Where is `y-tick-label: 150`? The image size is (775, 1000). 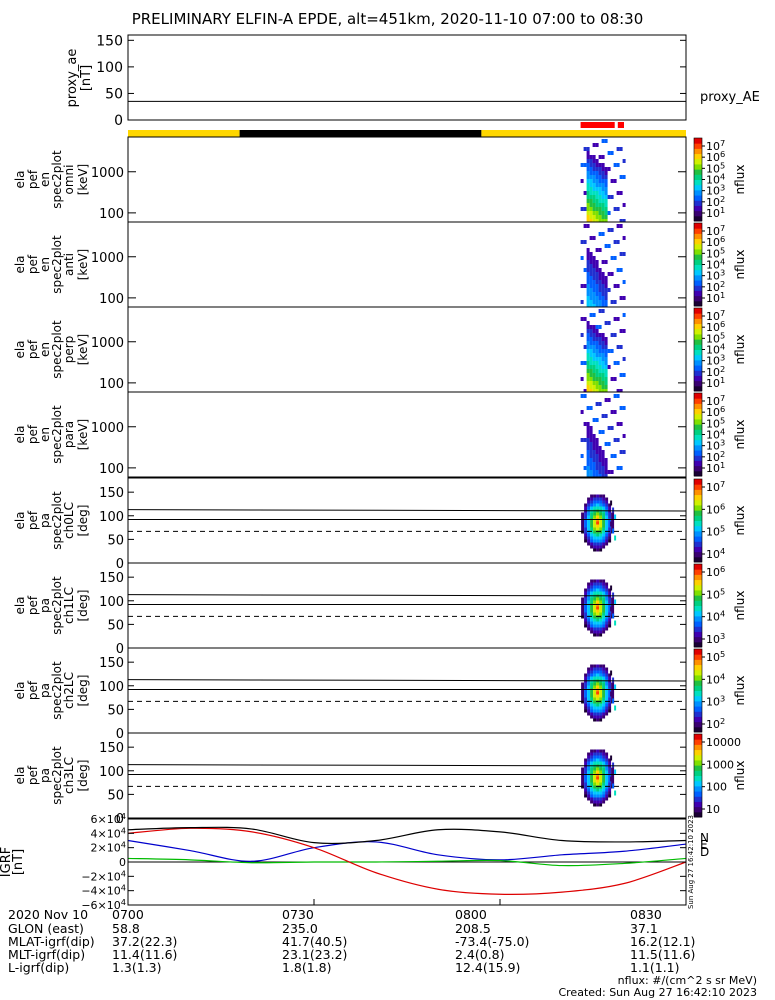
y-tick-label: 150 is located at coordinates (111, 578).